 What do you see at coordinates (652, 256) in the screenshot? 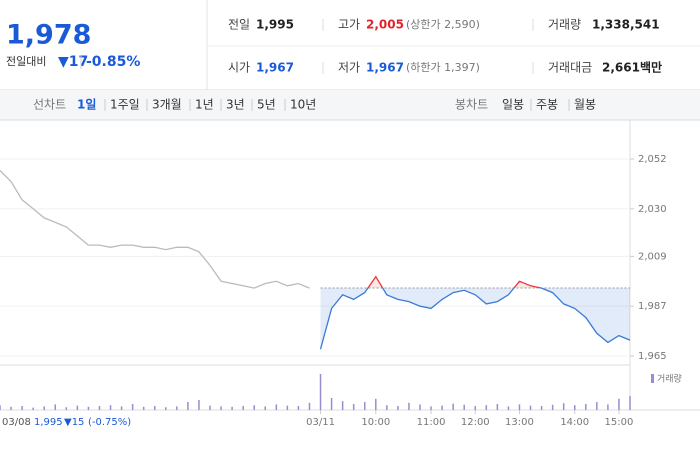
I see `y-tick-label: 2,009` at bounding box center [652, 256].